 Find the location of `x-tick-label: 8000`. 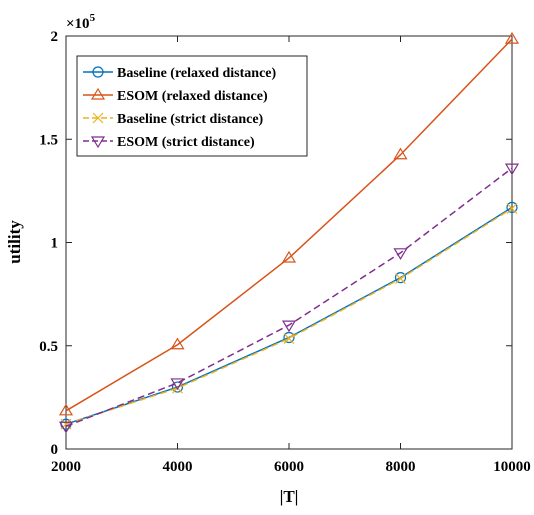

x-tick-label: 8000 is located at coordinates (401, 467).